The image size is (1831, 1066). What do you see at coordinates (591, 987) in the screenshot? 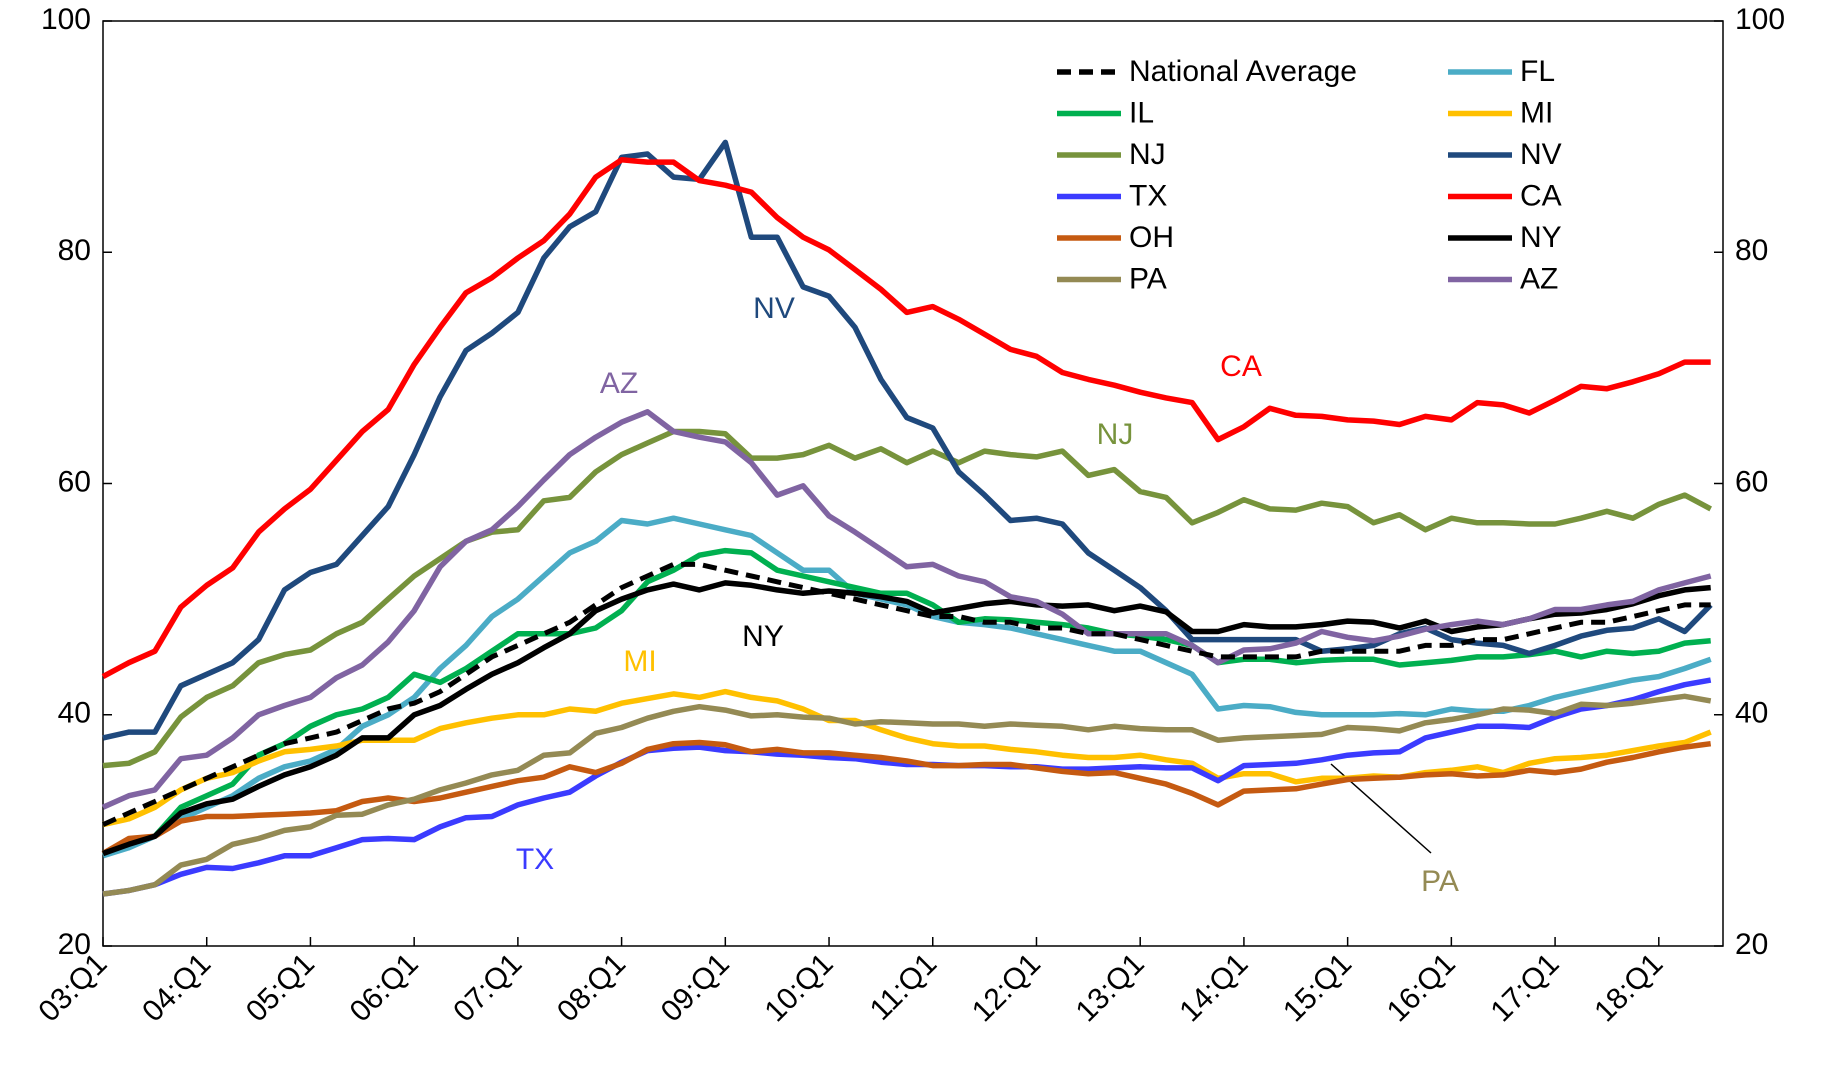
I see `x-tick-label: 08:Q1` at bounding box center [591, 987].